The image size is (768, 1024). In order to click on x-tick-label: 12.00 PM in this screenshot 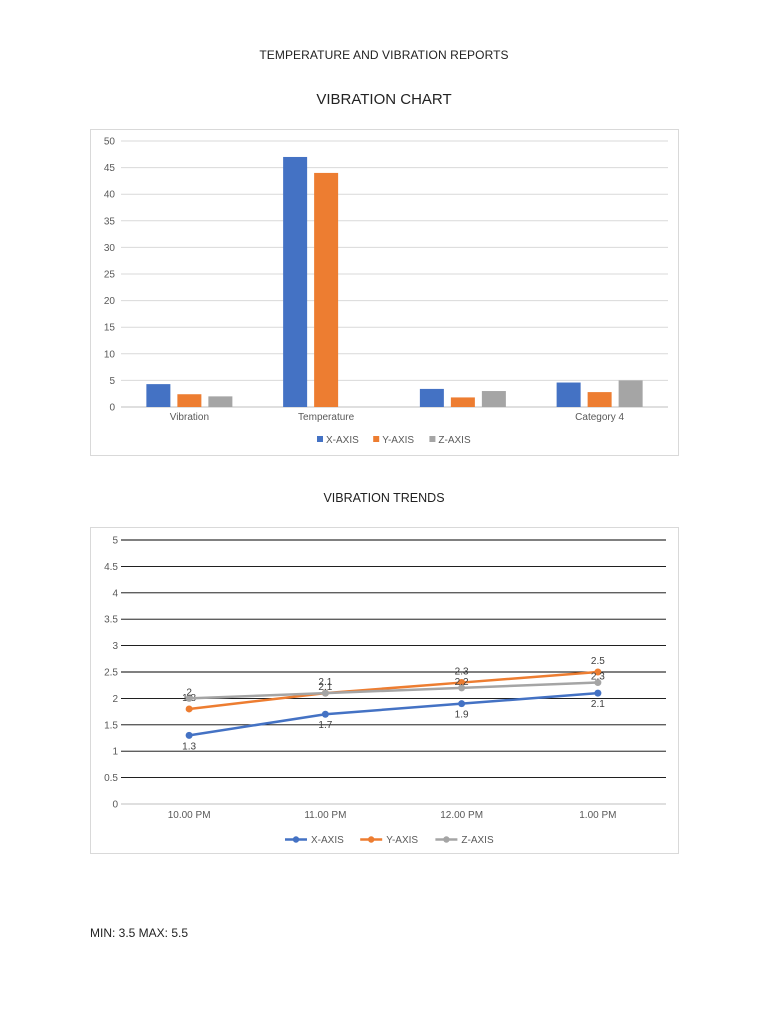, I will do `click(461, 815)`.